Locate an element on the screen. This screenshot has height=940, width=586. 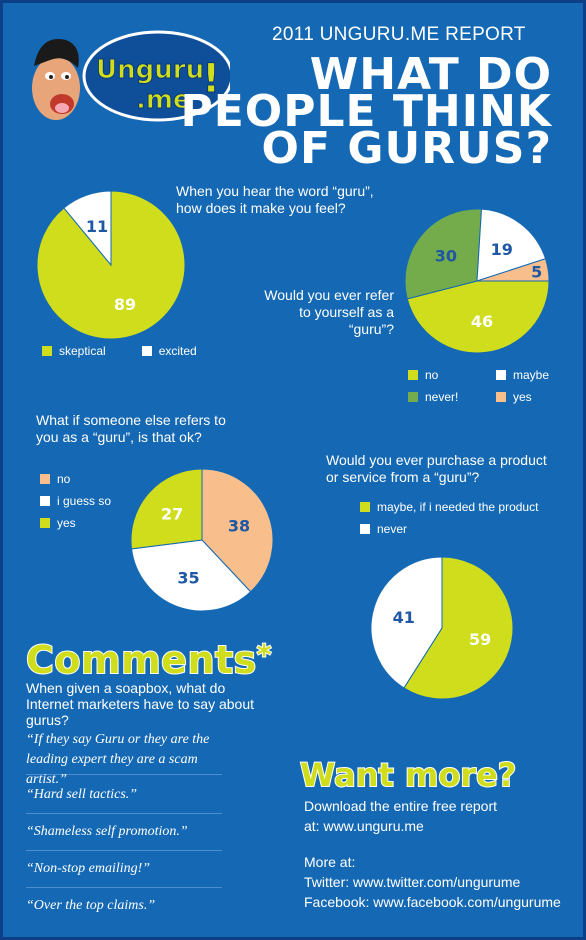
chart3-legend: no i guess so yes is located at coordinates (75, 501).